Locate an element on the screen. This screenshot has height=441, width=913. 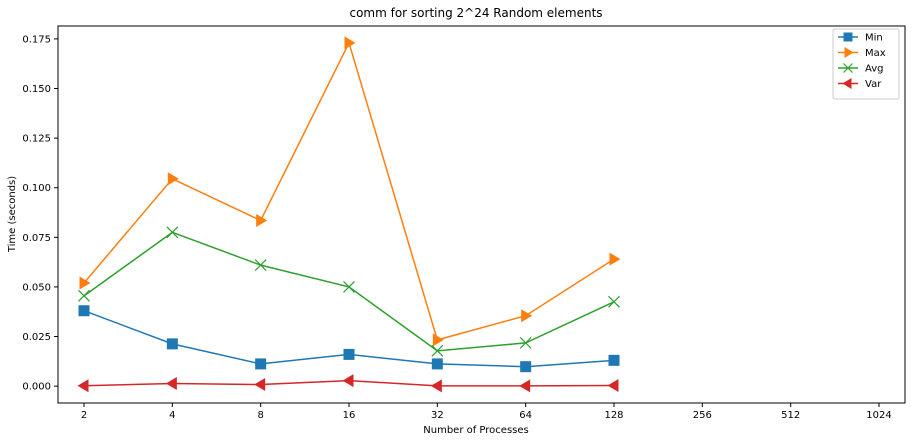
legend-item-max: Max is located at coordinates (862, 53).